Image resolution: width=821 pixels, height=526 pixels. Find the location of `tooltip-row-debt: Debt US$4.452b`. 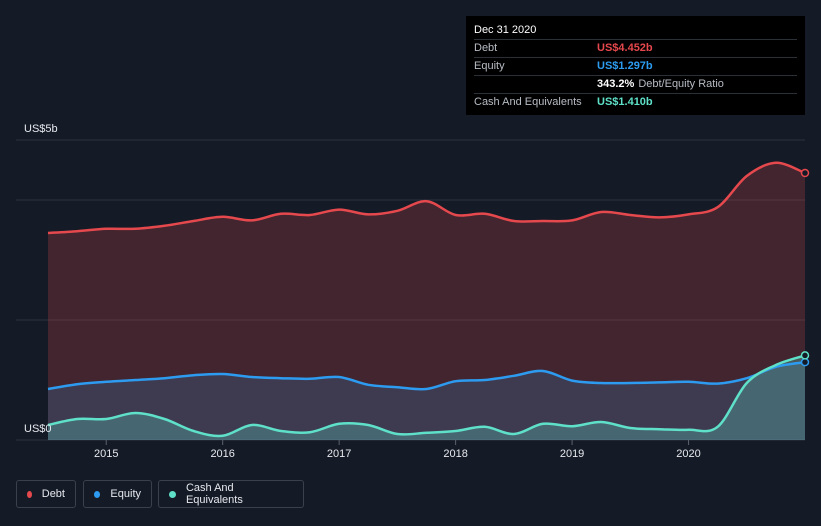

tooltip-row-debt: Debt US$4.452b is located at coordinates (635, 48).